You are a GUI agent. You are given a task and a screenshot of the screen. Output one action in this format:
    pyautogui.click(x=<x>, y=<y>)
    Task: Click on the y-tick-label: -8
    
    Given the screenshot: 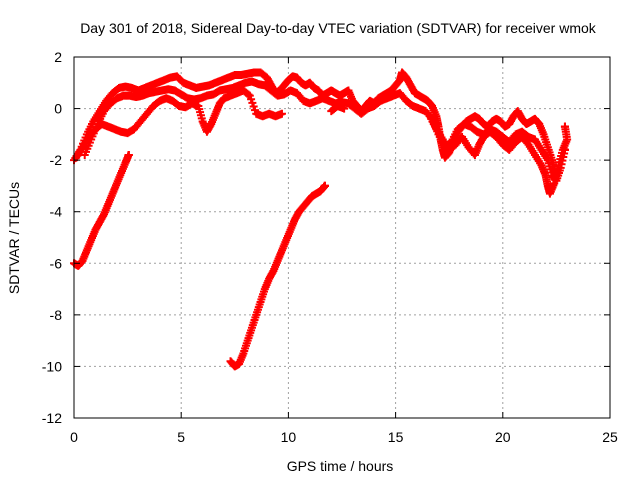 What is the action you would take?
    pyautogui.click(x=56, y=315)
    